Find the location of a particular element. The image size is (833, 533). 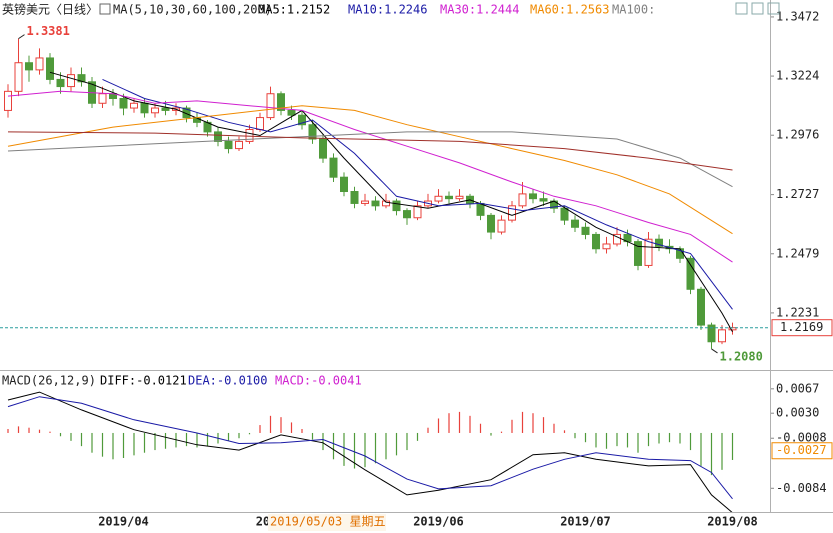

x-tick-label: 2019/07 is located at coordinates (585, 522).